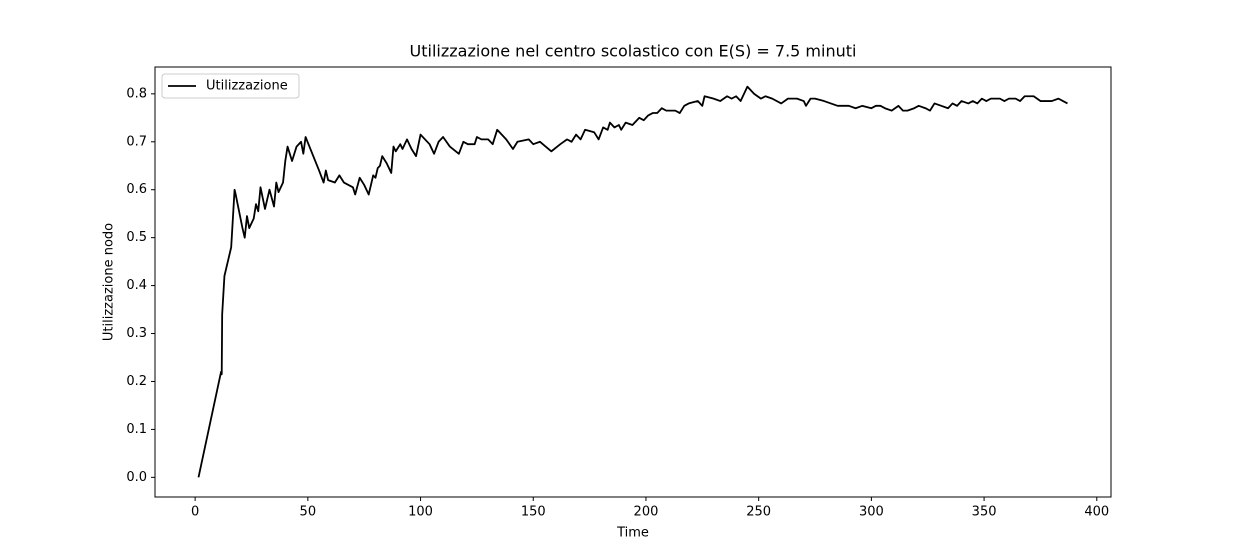 This screenshot has height=559, width=1234. What do you see at coordinates (308, 512) in the screenshot?
I see `x-tick-label: 50` at bounding box center [308, 512].